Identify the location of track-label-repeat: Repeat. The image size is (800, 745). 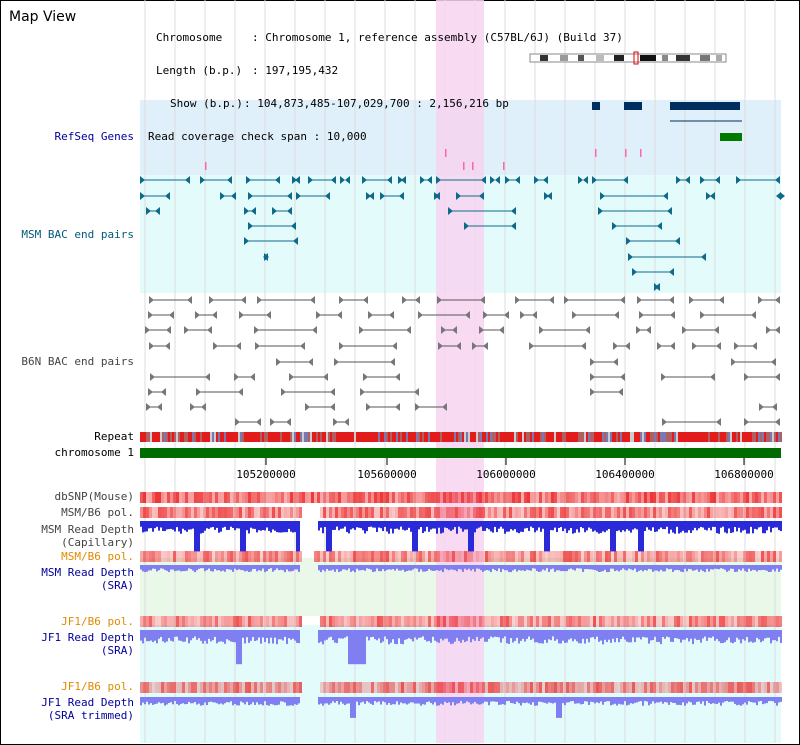
(114, 436).